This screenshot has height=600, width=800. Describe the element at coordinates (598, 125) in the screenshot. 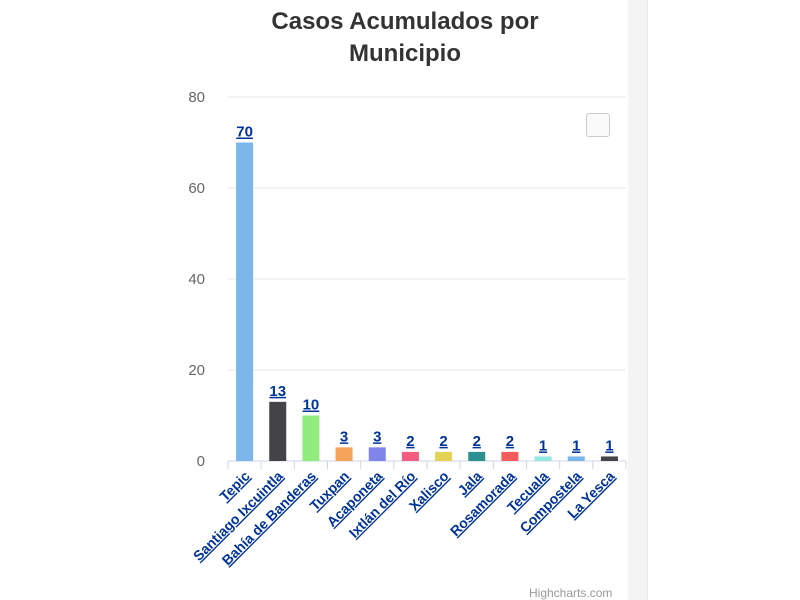

I see `chart-menu-button` at that location.